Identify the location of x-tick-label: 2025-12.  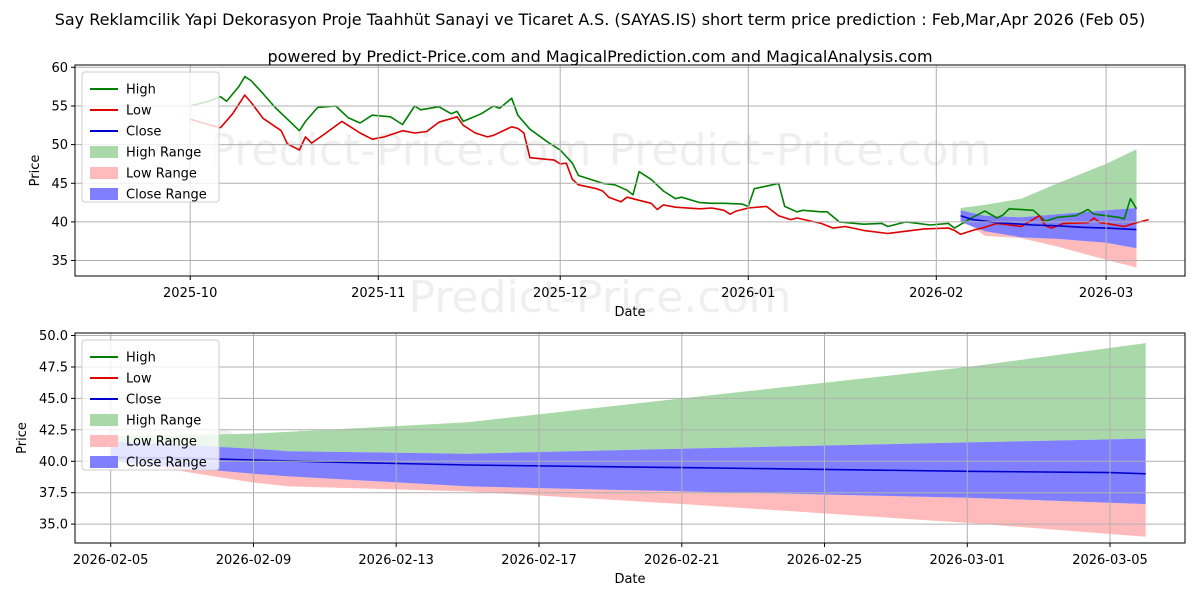
(560, 293).